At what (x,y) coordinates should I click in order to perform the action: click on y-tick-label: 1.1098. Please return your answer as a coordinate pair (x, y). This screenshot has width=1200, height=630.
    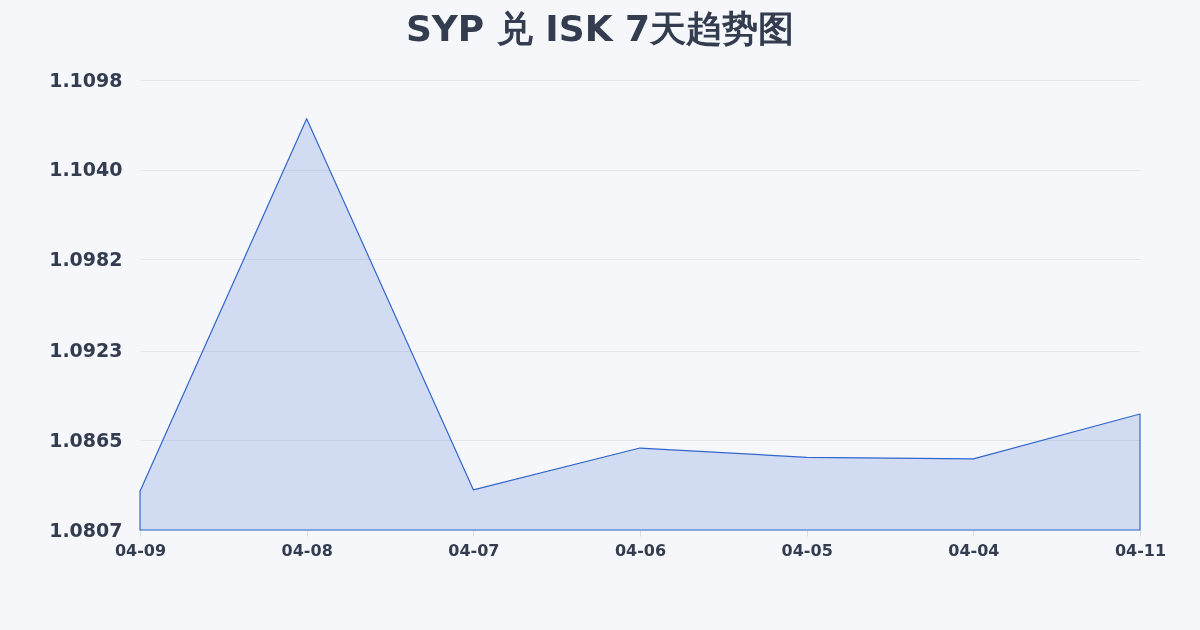
    Looking at the image, I should click on (86, 79).